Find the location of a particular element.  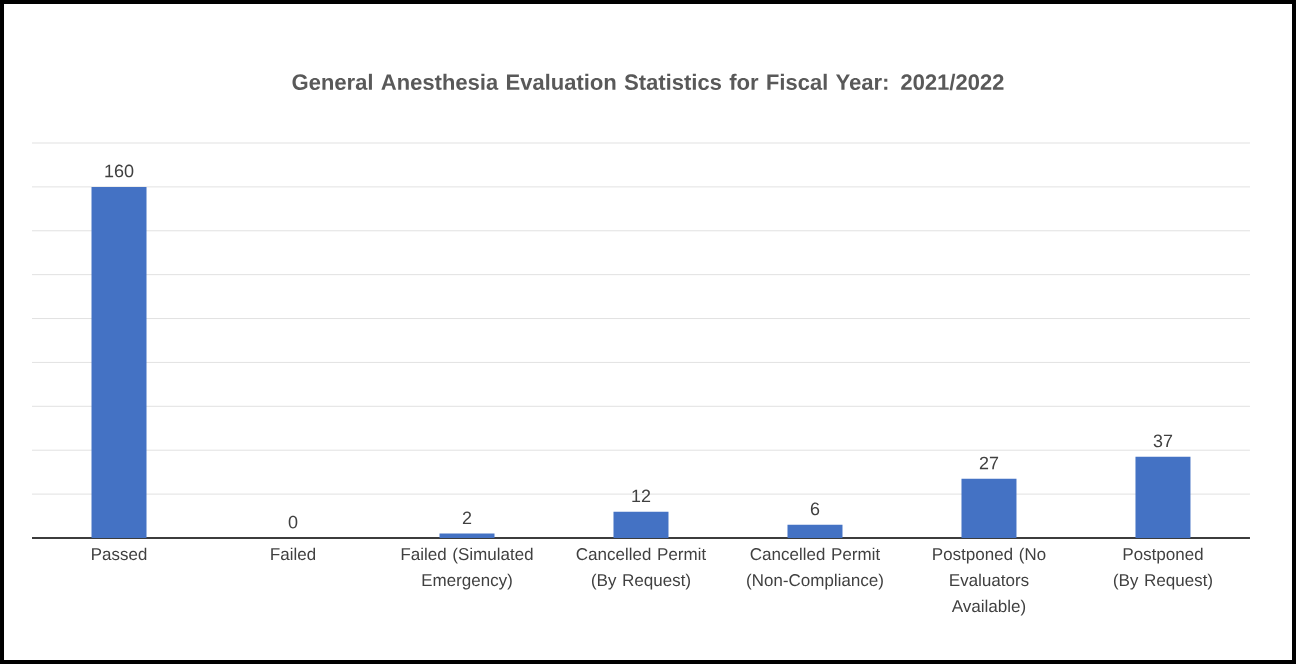

x-tick-label: Failed (Simulated Emergency) is located at coordinates (467, 568).